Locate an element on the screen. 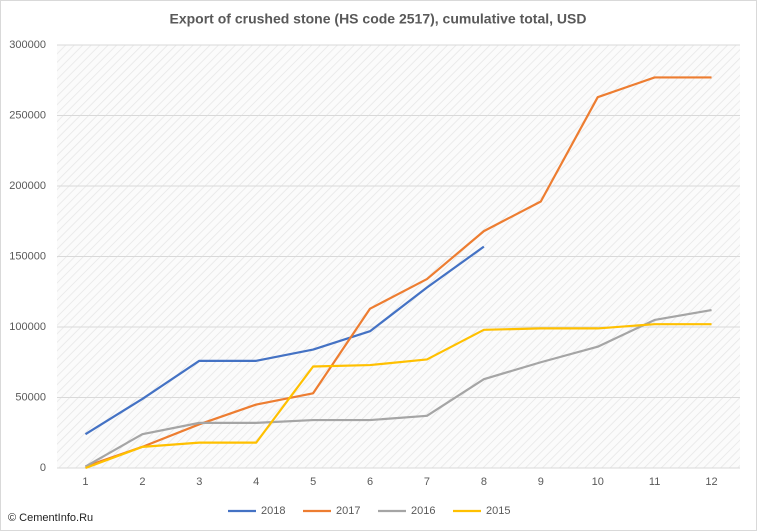 Image resolution: width=757 pixels, height=531 pixels. x-tick-label: 8 is located at coordinates (484, 482).